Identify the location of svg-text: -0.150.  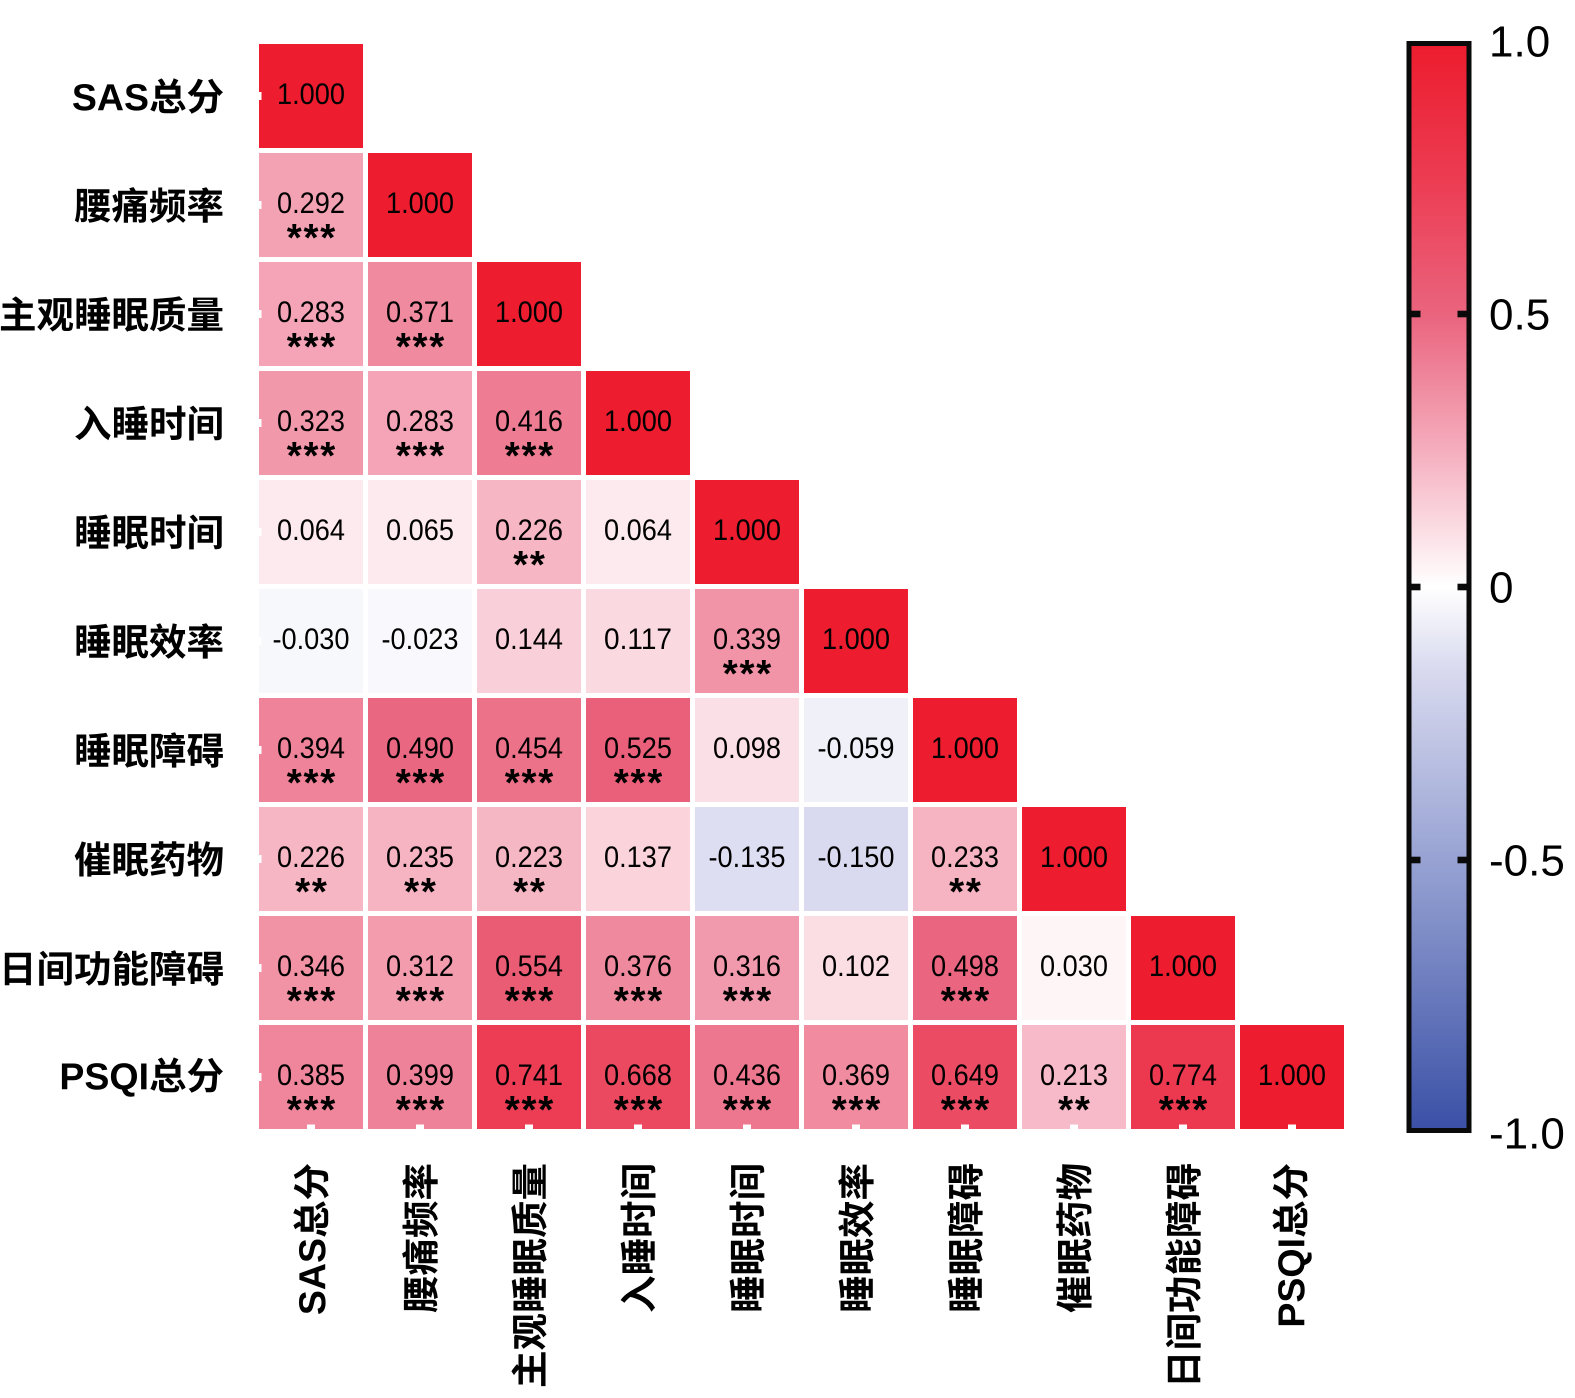
(856, 857).